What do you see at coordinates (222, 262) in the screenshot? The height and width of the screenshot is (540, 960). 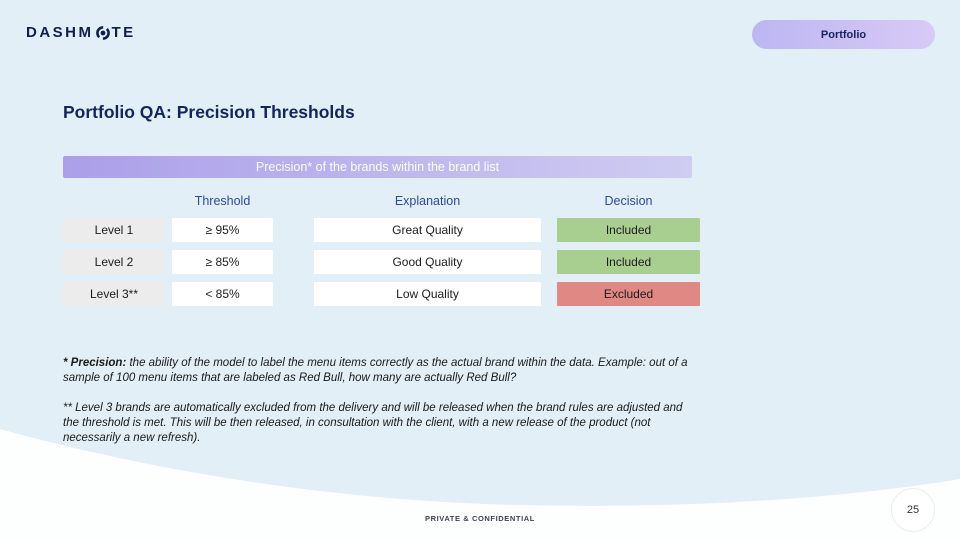 I see `threshold-cell: ≥ 85%` at bounding box center [222, 262].